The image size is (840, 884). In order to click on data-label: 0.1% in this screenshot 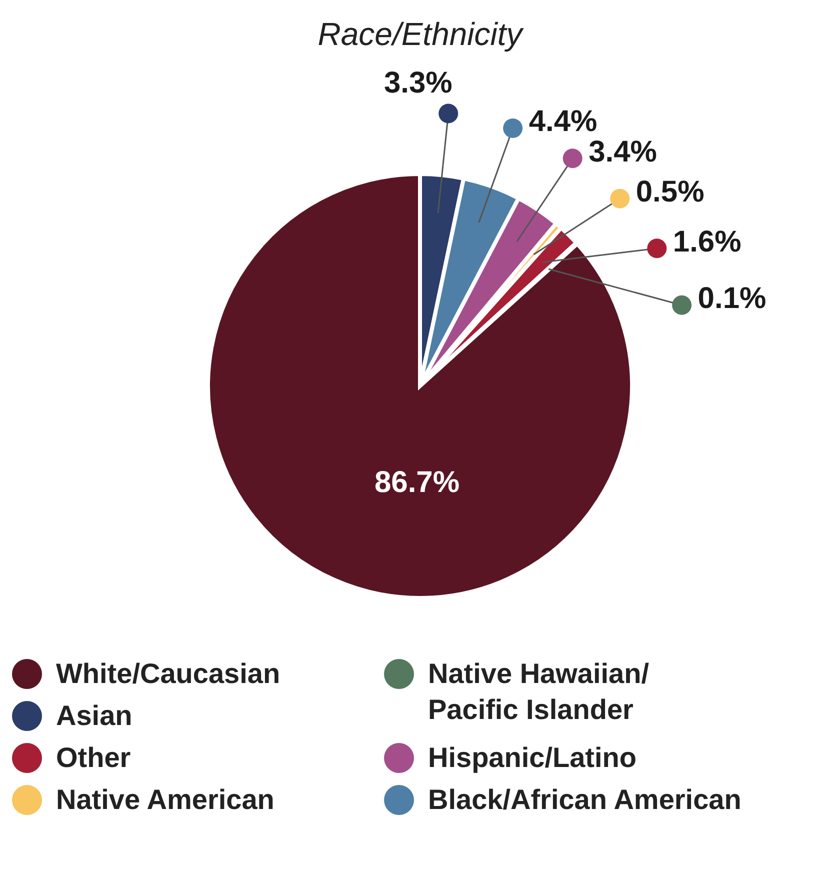, I will do `click(732, 299)`.